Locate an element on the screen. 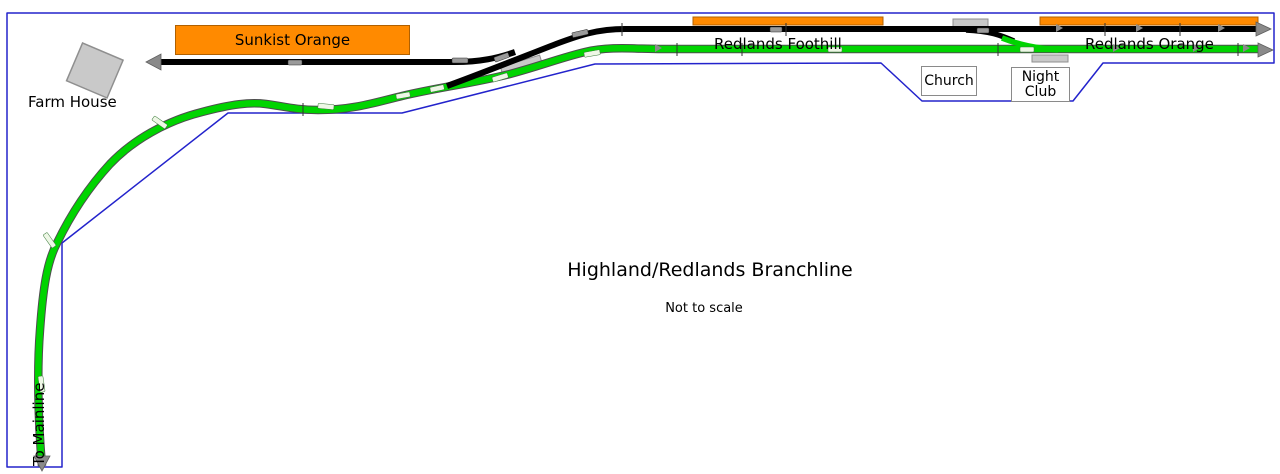 Image resolution: width=1280 pixels, height=474 pixels. industry-structure-foothill is located at coordinates (788, 21).